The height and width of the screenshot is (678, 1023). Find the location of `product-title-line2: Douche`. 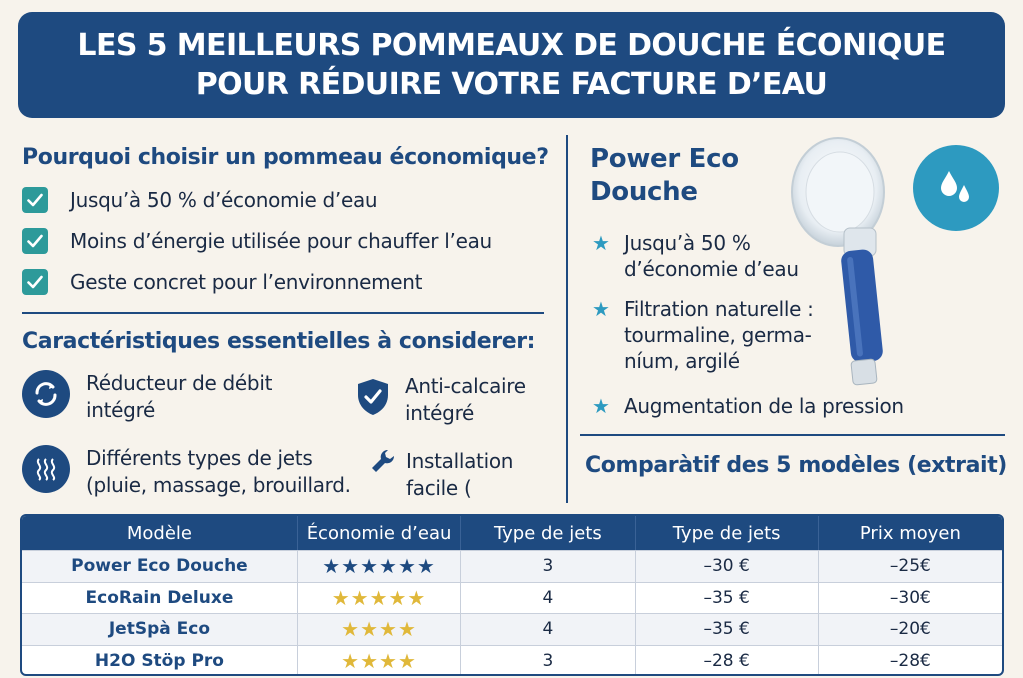

product-title-line2: Douche is located at coordinates (644, 192).